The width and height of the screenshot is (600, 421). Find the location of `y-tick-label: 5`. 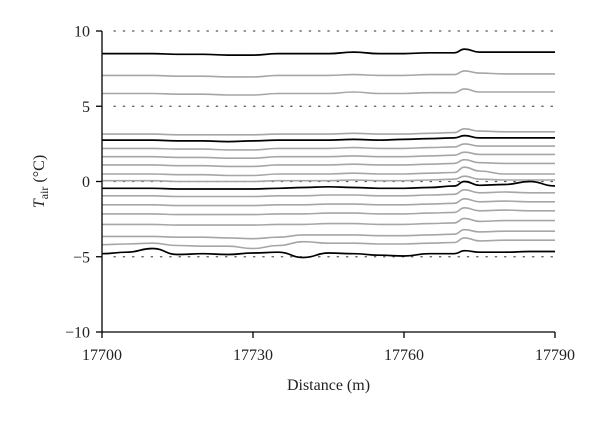

y-tick-label: 5 is located at coordinates (86, 107).